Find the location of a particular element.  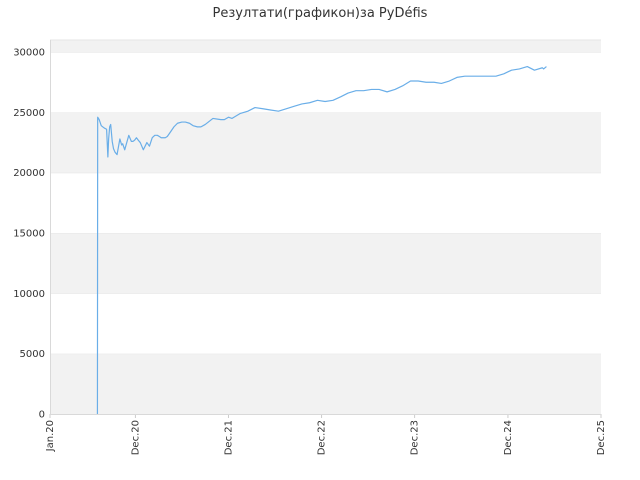

x-tick-label: Dec.20 is located at coordinates (135, 437).